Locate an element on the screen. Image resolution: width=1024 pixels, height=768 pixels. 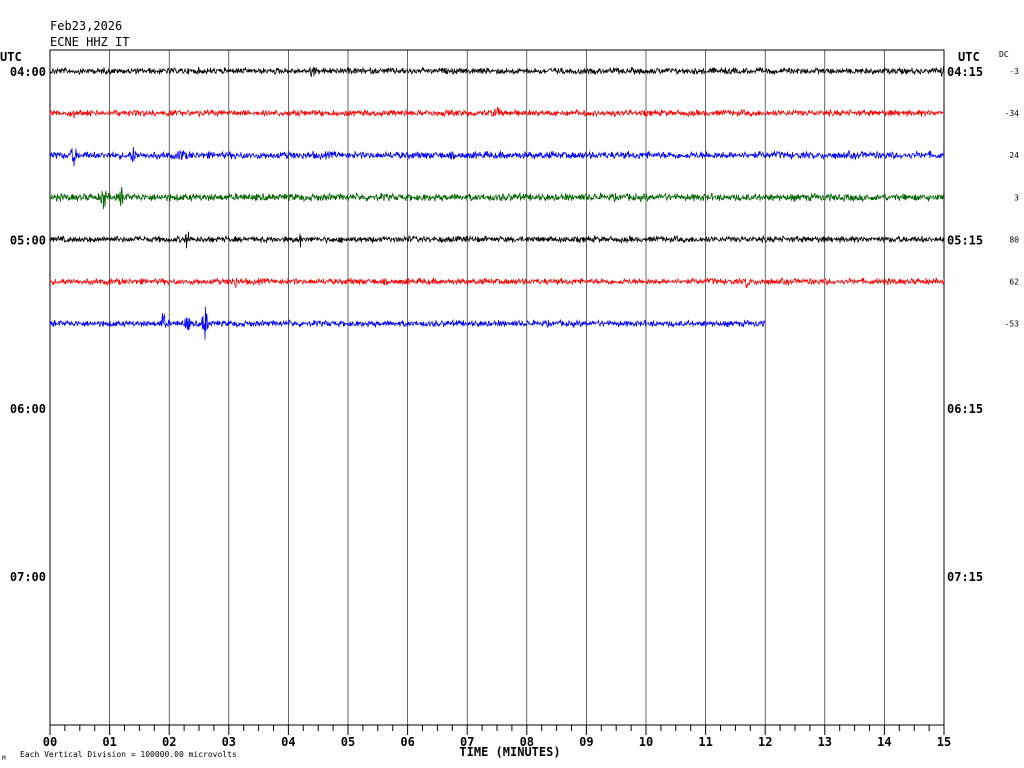
dc-offset-label: 3 is located at coordinates (1016, 197).